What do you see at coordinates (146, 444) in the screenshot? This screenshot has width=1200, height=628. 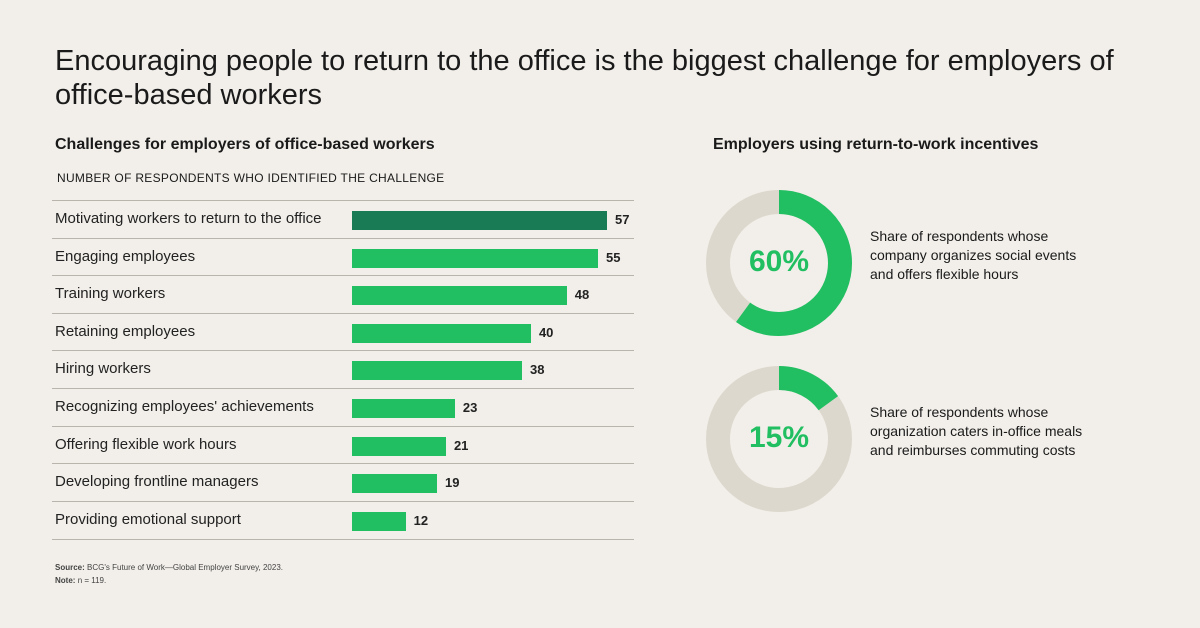 I see `bar-label: Offering flexible work hours` at bounding box center [146, 444].